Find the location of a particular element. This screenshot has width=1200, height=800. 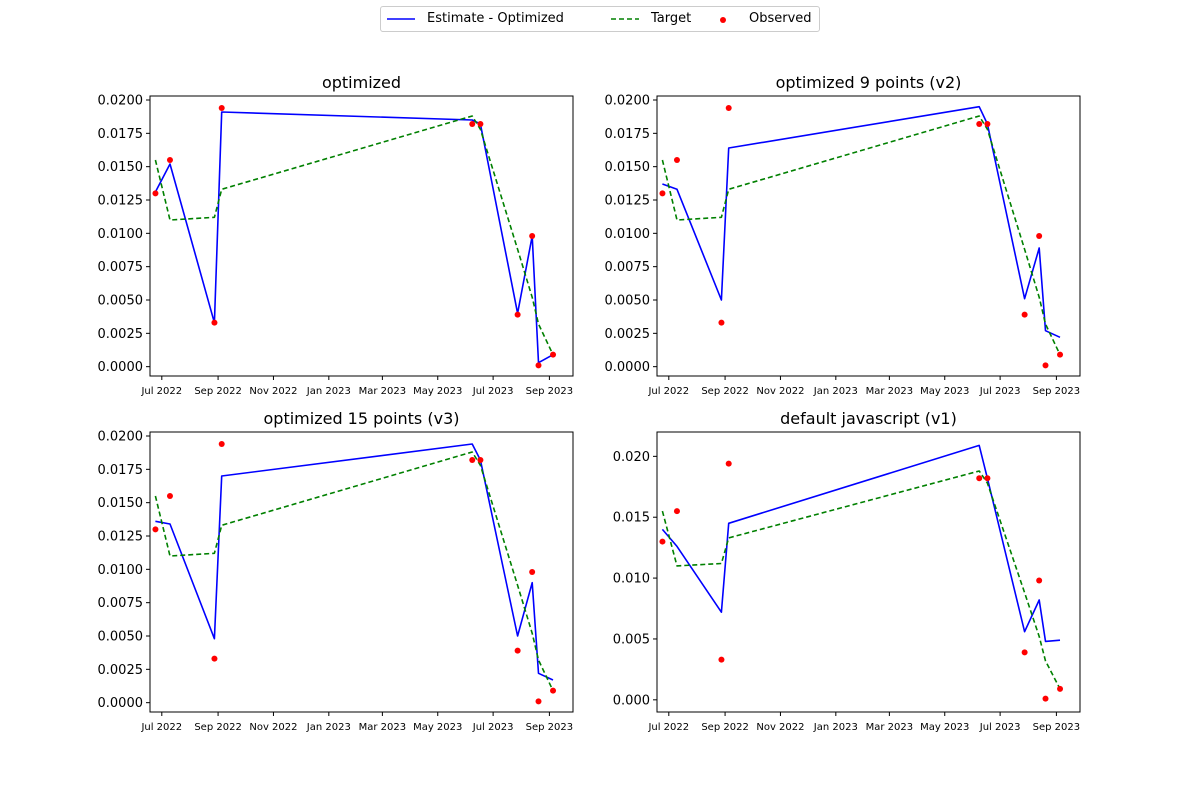

y-tick-label: 0.0100 is located at coordinates (121, 234).